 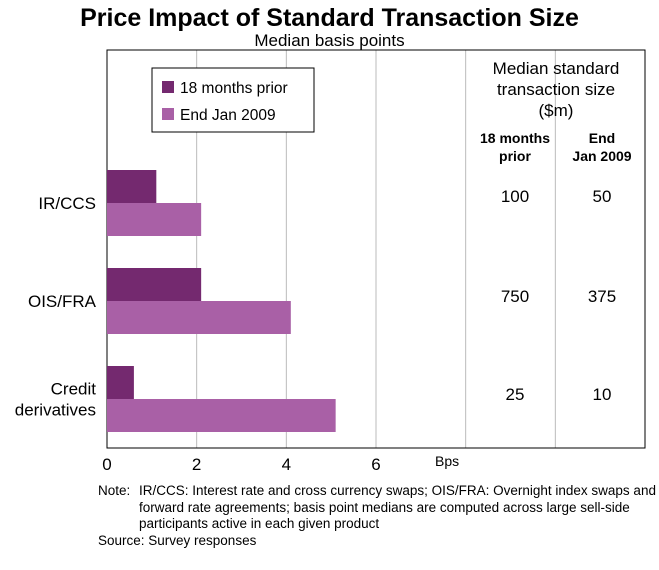 I want to click on chart-subtitle: Median basis points, so click(x=329, y=40).